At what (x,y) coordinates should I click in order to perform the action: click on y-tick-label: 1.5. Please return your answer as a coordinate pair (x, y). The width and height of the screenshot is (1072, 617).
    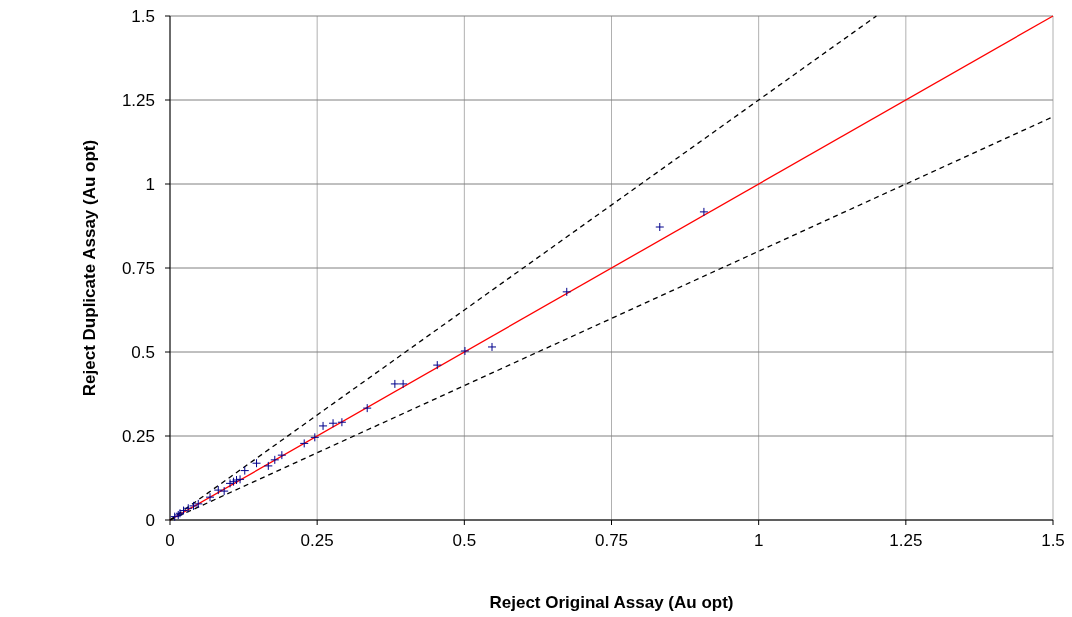
    Looking at the image, I should click on (143, 16).